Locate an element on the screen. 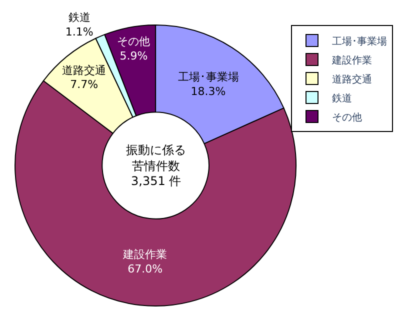  text: 3,351 件 is located at coordinates (156, 181).